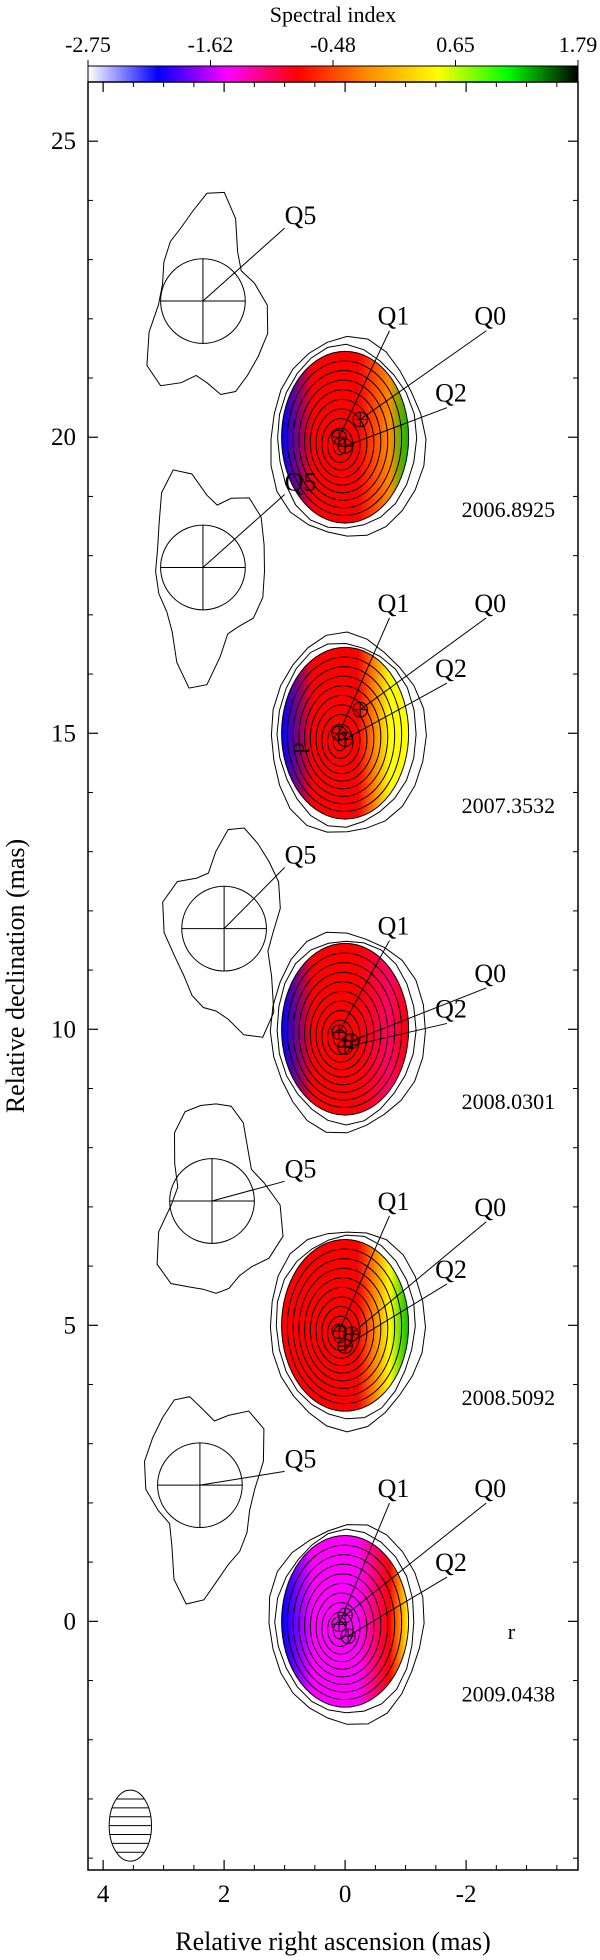 The height and width of the screenshot is (1960, 600). Describe the element at coordinates (509, 509) in the screenshot. I see `epoch-label: 2006.8925` at that location.